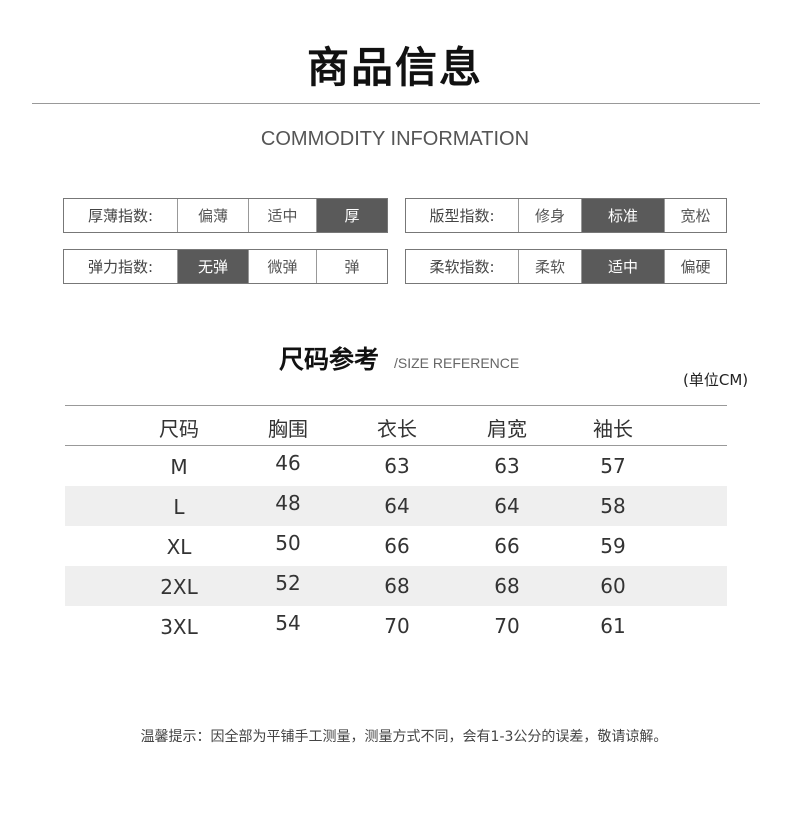 Image resolution: width=790 pixels, height=837 pixels. I want to click on page-title: 商品信息, so click(394, 67).